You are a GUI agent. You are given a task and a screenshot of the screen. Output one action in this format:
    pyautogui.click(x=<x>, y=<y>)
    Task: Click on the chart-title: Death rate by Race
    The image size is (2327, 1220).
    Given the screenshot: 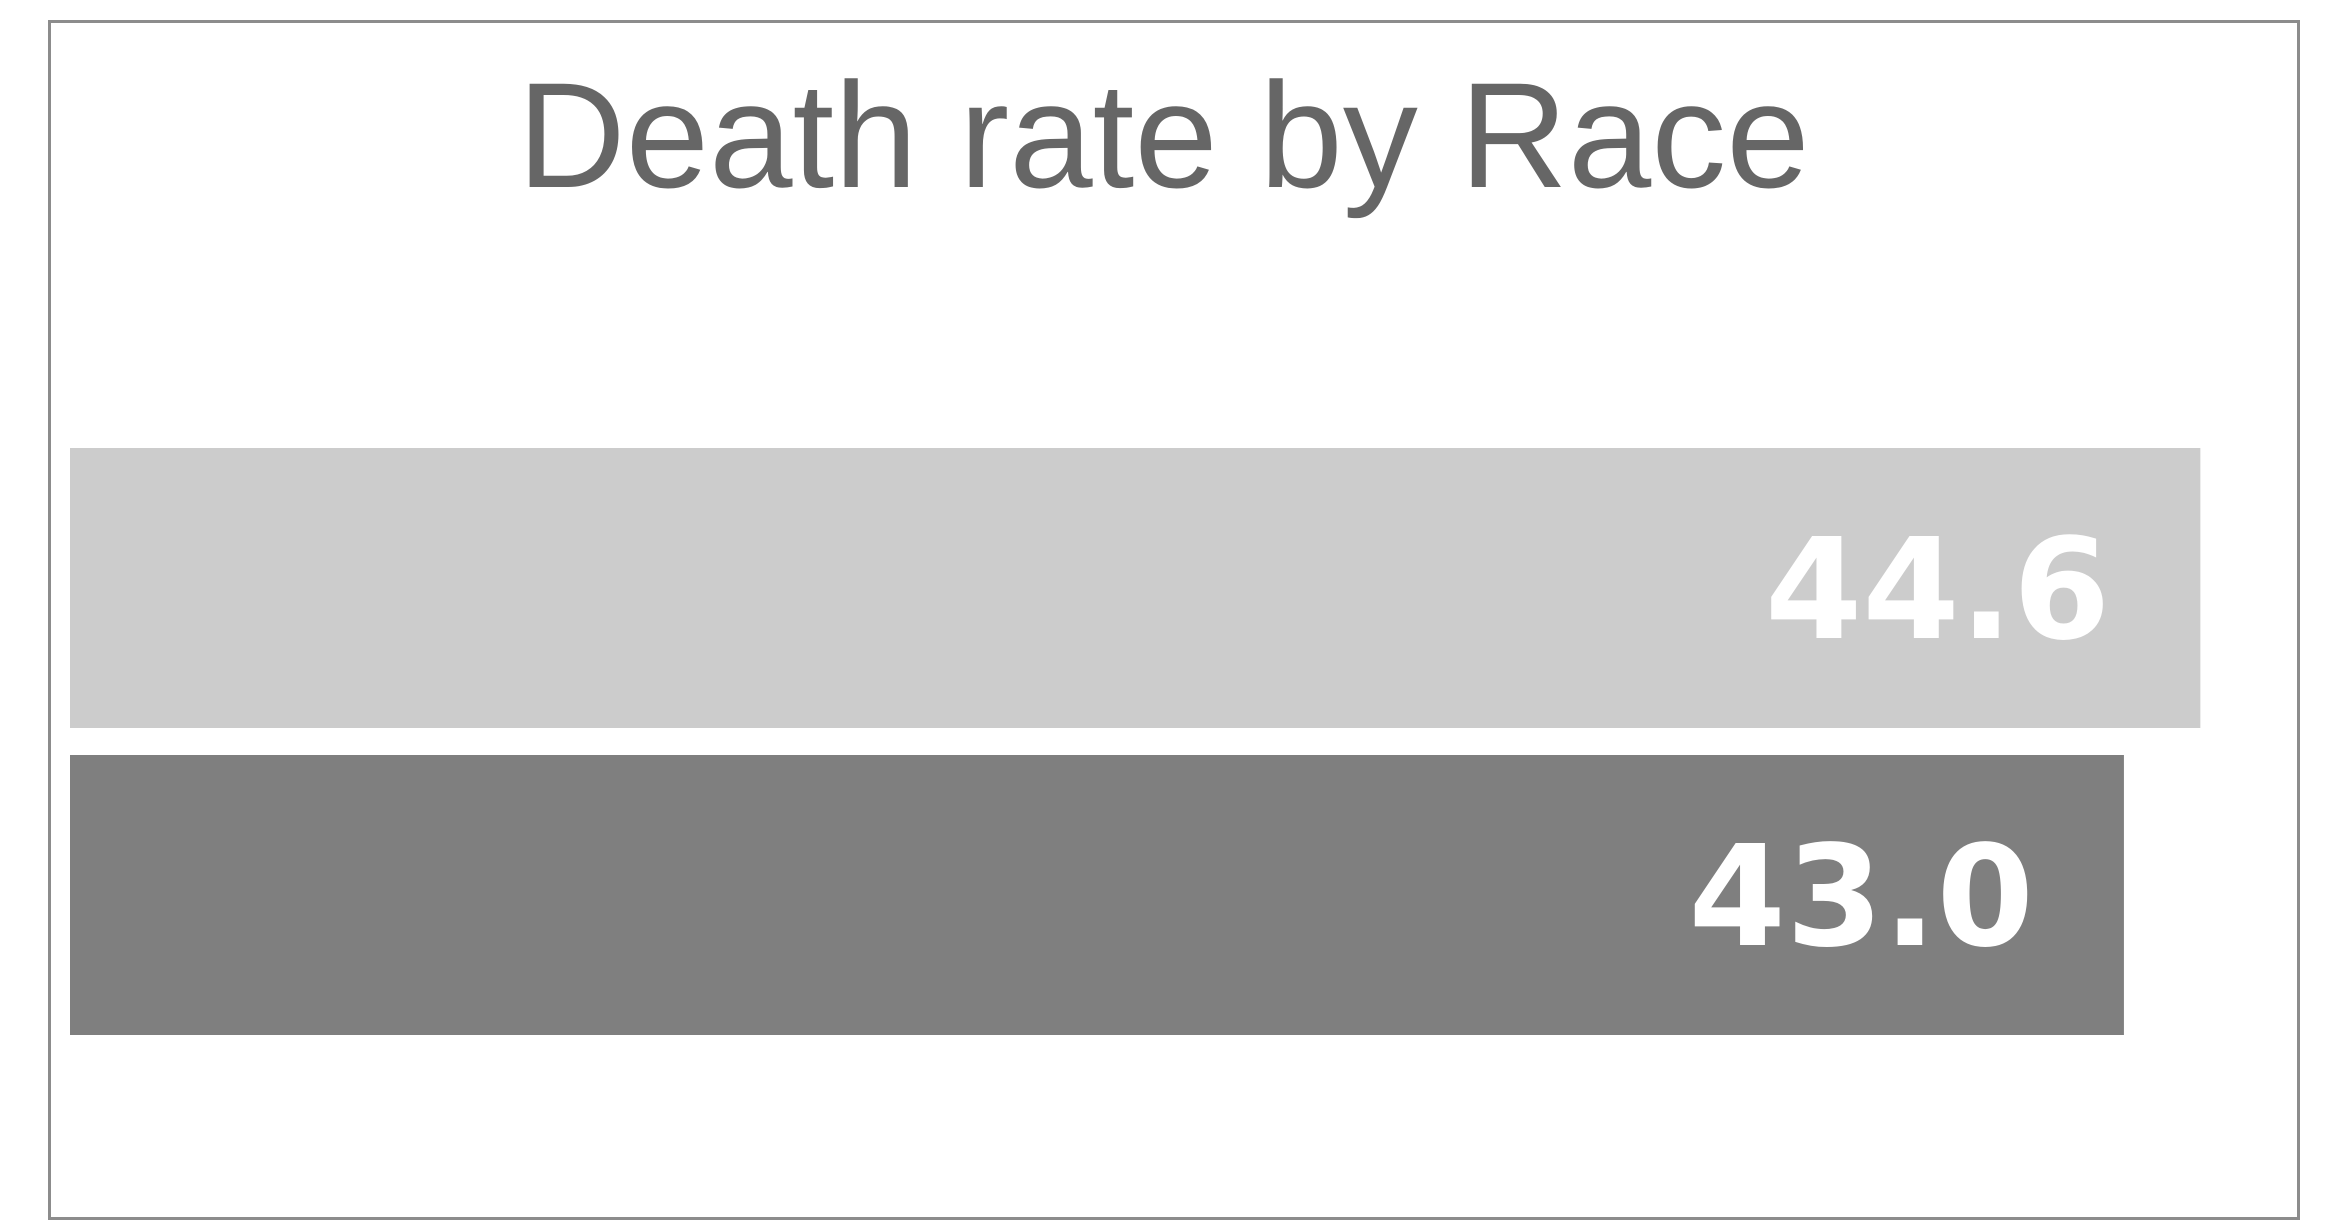 What is the action you would take?
    pyautogui.click(x=1163, y=135)
    